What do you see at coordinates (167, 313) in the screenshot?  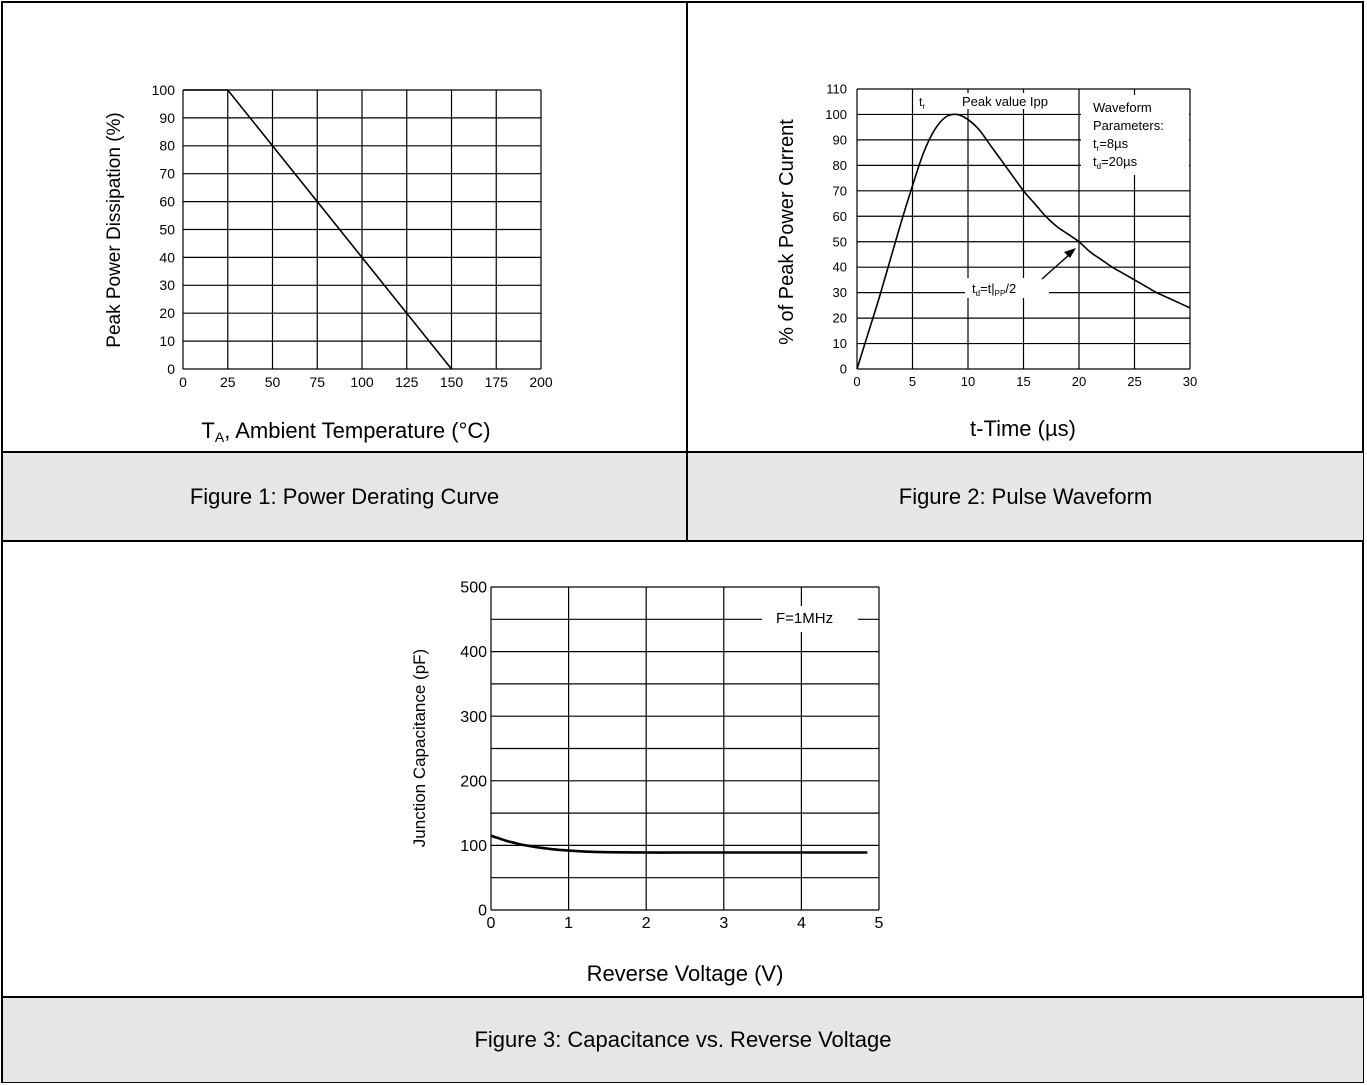 I see `c1-y-tick-label: 20` at bounding box center [167, 313].